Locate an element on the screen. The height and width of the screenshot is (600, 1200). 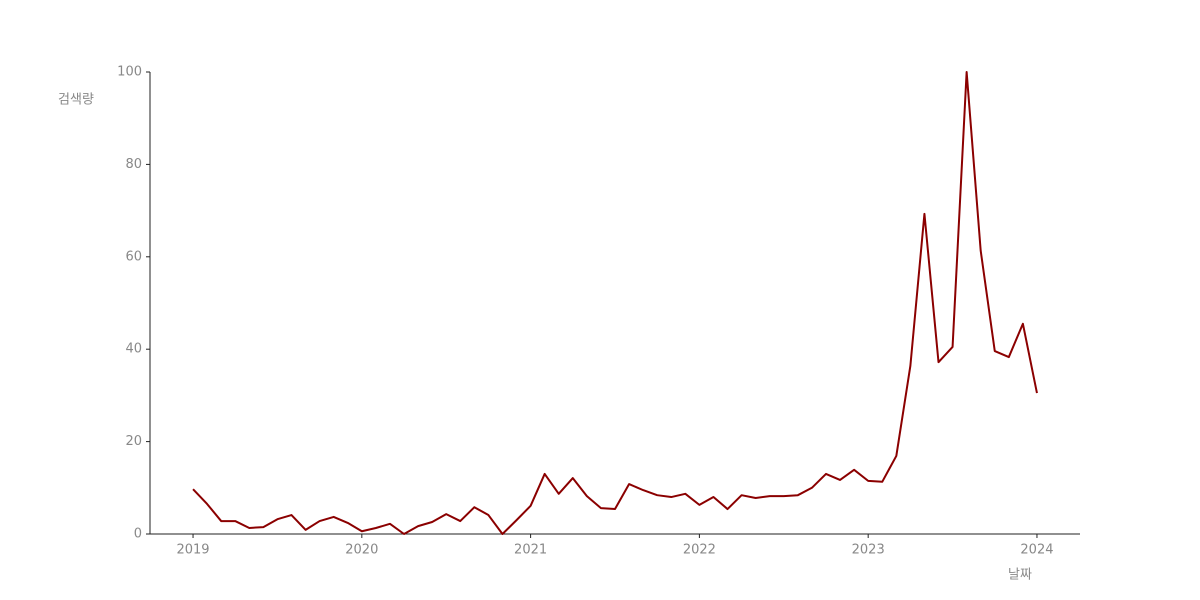
x-tick-label: 2023 is located at coordinates (868, 550).